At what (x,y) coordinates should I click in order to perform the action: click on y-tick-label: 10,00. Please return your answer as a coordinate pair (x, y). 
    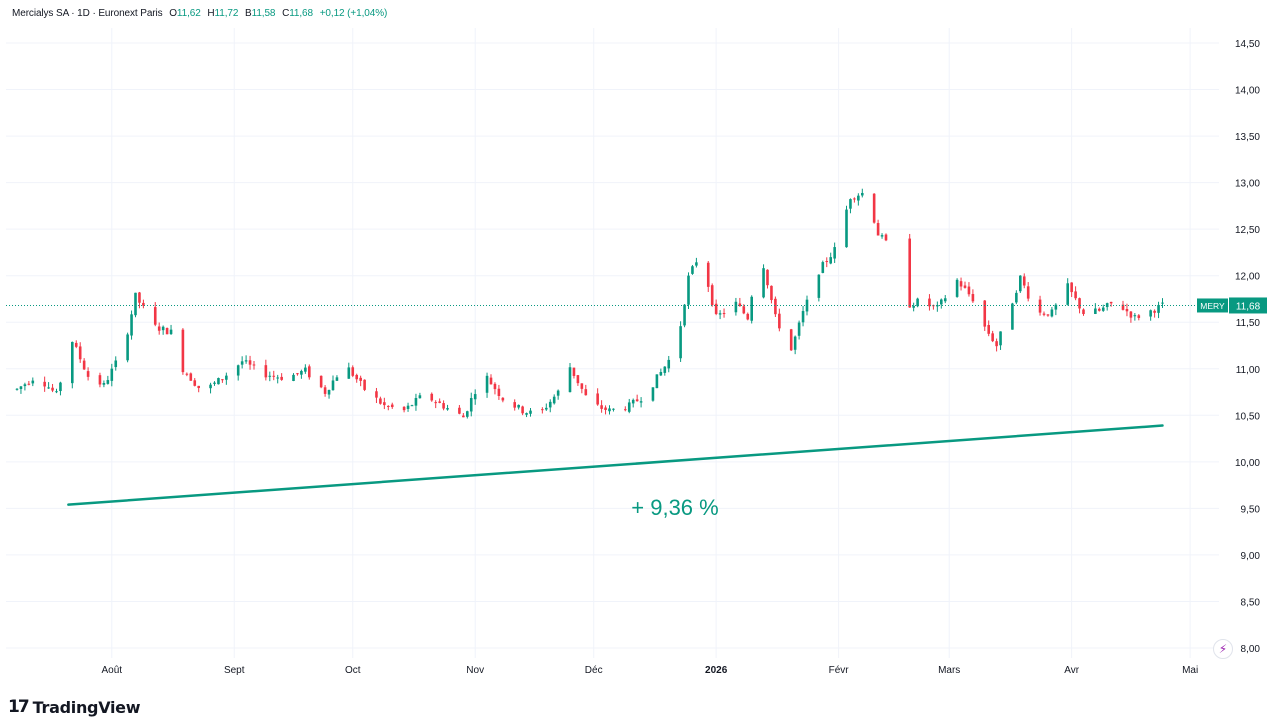
    Looking at the image, I should click on (1247, 463).